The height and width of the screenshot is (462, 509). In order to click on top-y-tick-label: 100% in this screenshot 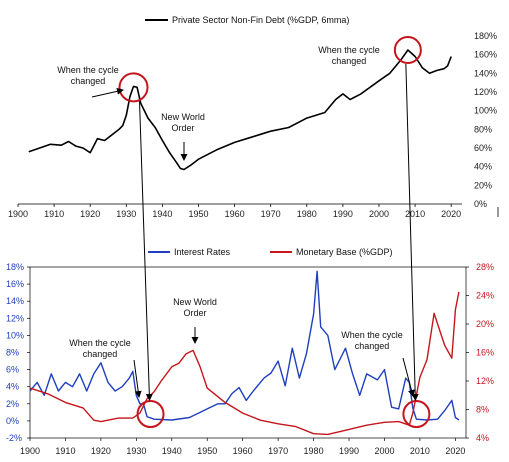, I will do `click(485, 111)`.